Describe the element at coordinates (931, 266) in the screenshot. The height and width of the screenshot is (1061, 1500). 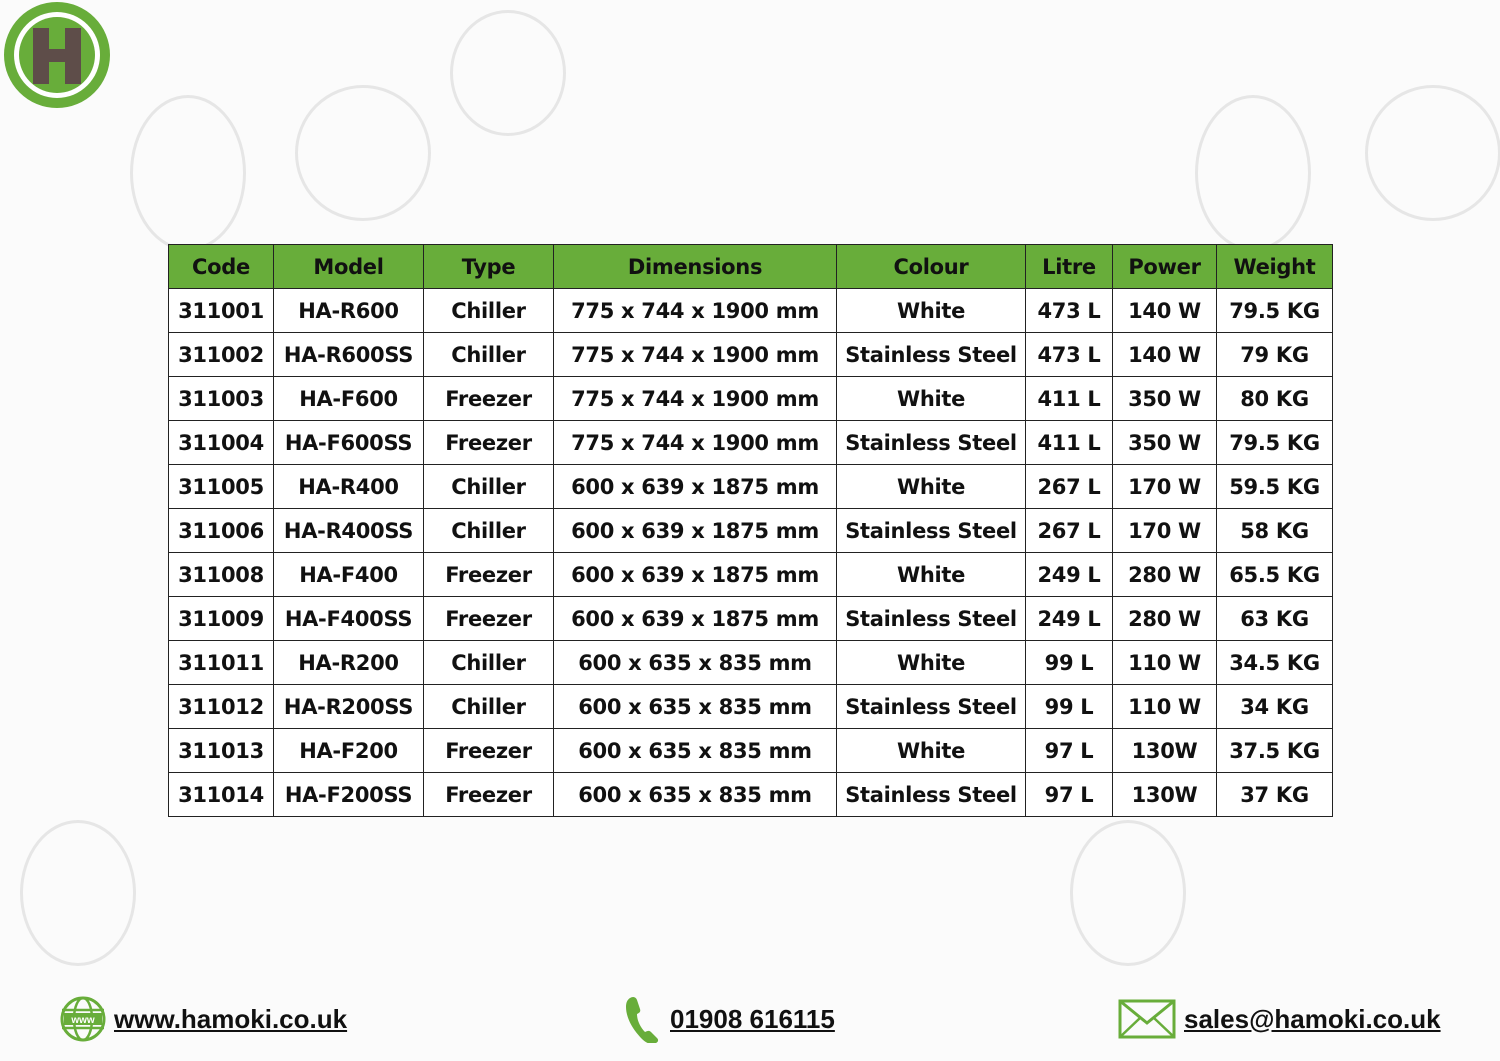
I see `column-header-colour: Colour` at that location.